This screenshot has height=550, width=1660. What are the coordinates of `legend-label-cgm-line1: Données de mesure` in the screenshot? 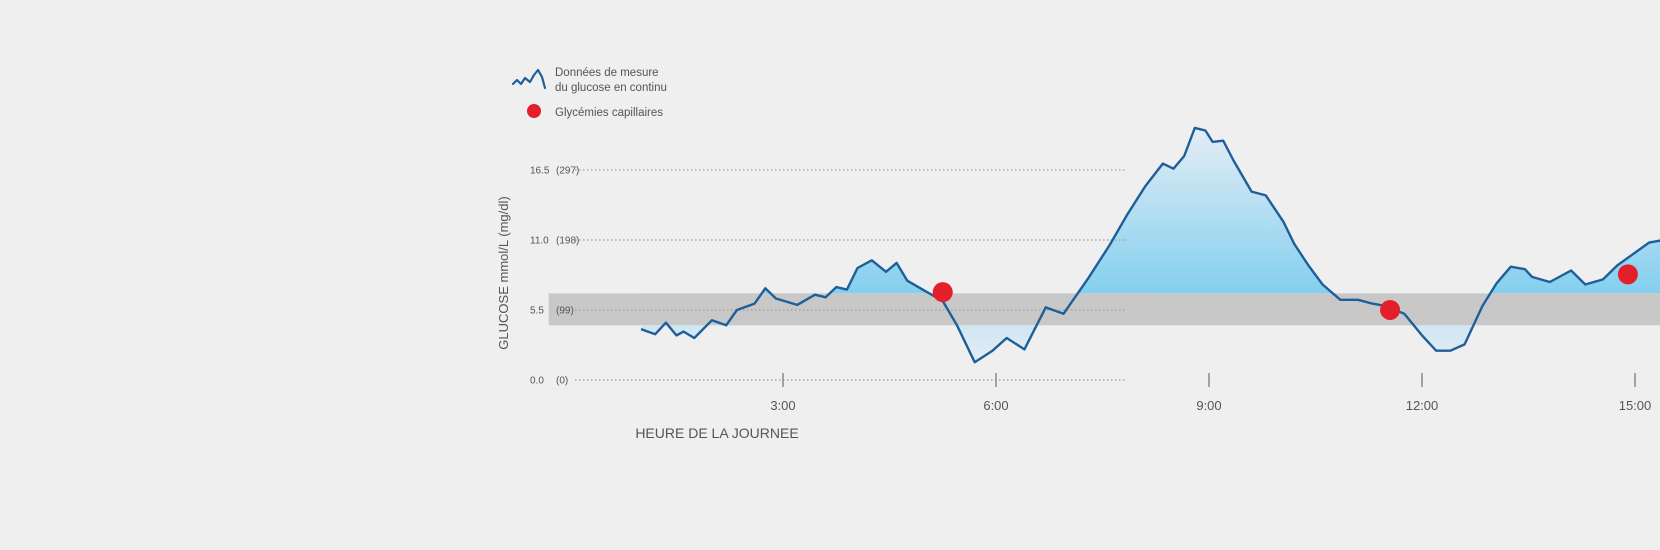 It's located at (607, 73).